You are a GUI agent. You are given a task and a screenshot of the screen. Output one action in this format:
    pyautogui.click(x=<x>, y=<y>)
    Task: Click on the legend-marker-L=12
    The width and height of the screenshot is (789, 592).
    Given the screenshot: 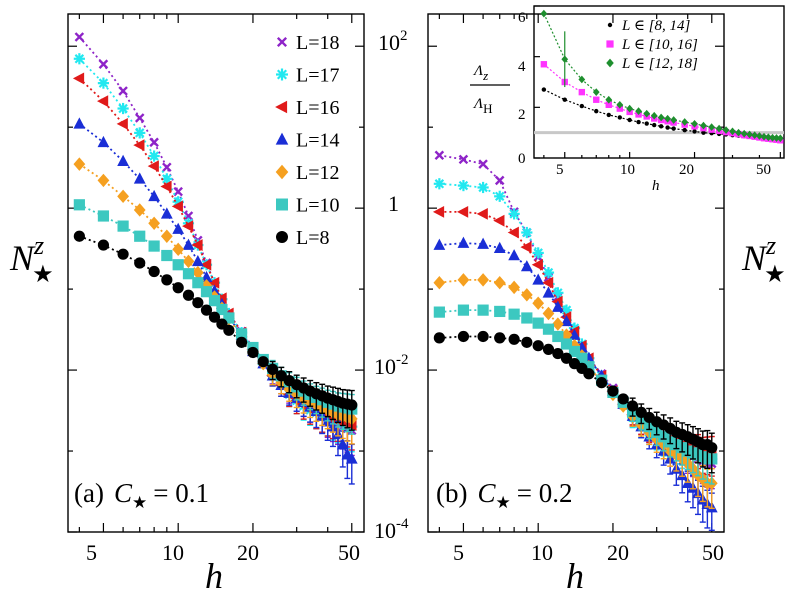 What is the action you would take?
    pyautogui.click(x=282, y=172)
    